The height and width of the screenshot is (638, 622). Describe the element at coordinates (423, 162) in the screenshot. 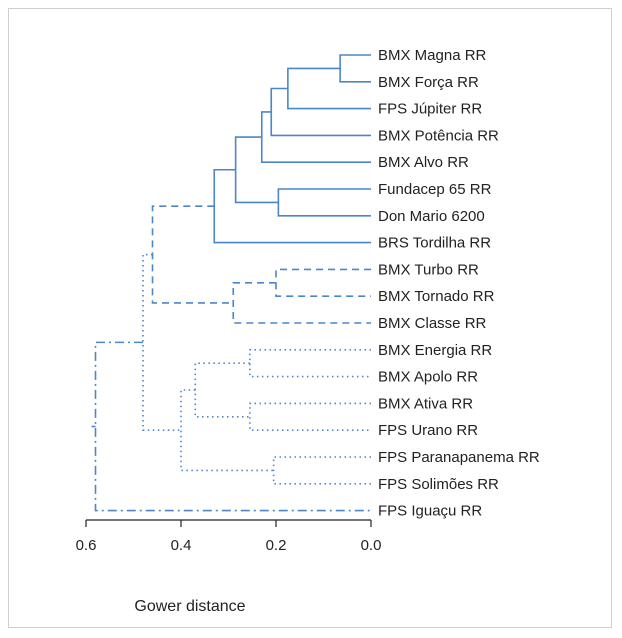

I see `leaf-label: BMX Alvo RR` at that location.